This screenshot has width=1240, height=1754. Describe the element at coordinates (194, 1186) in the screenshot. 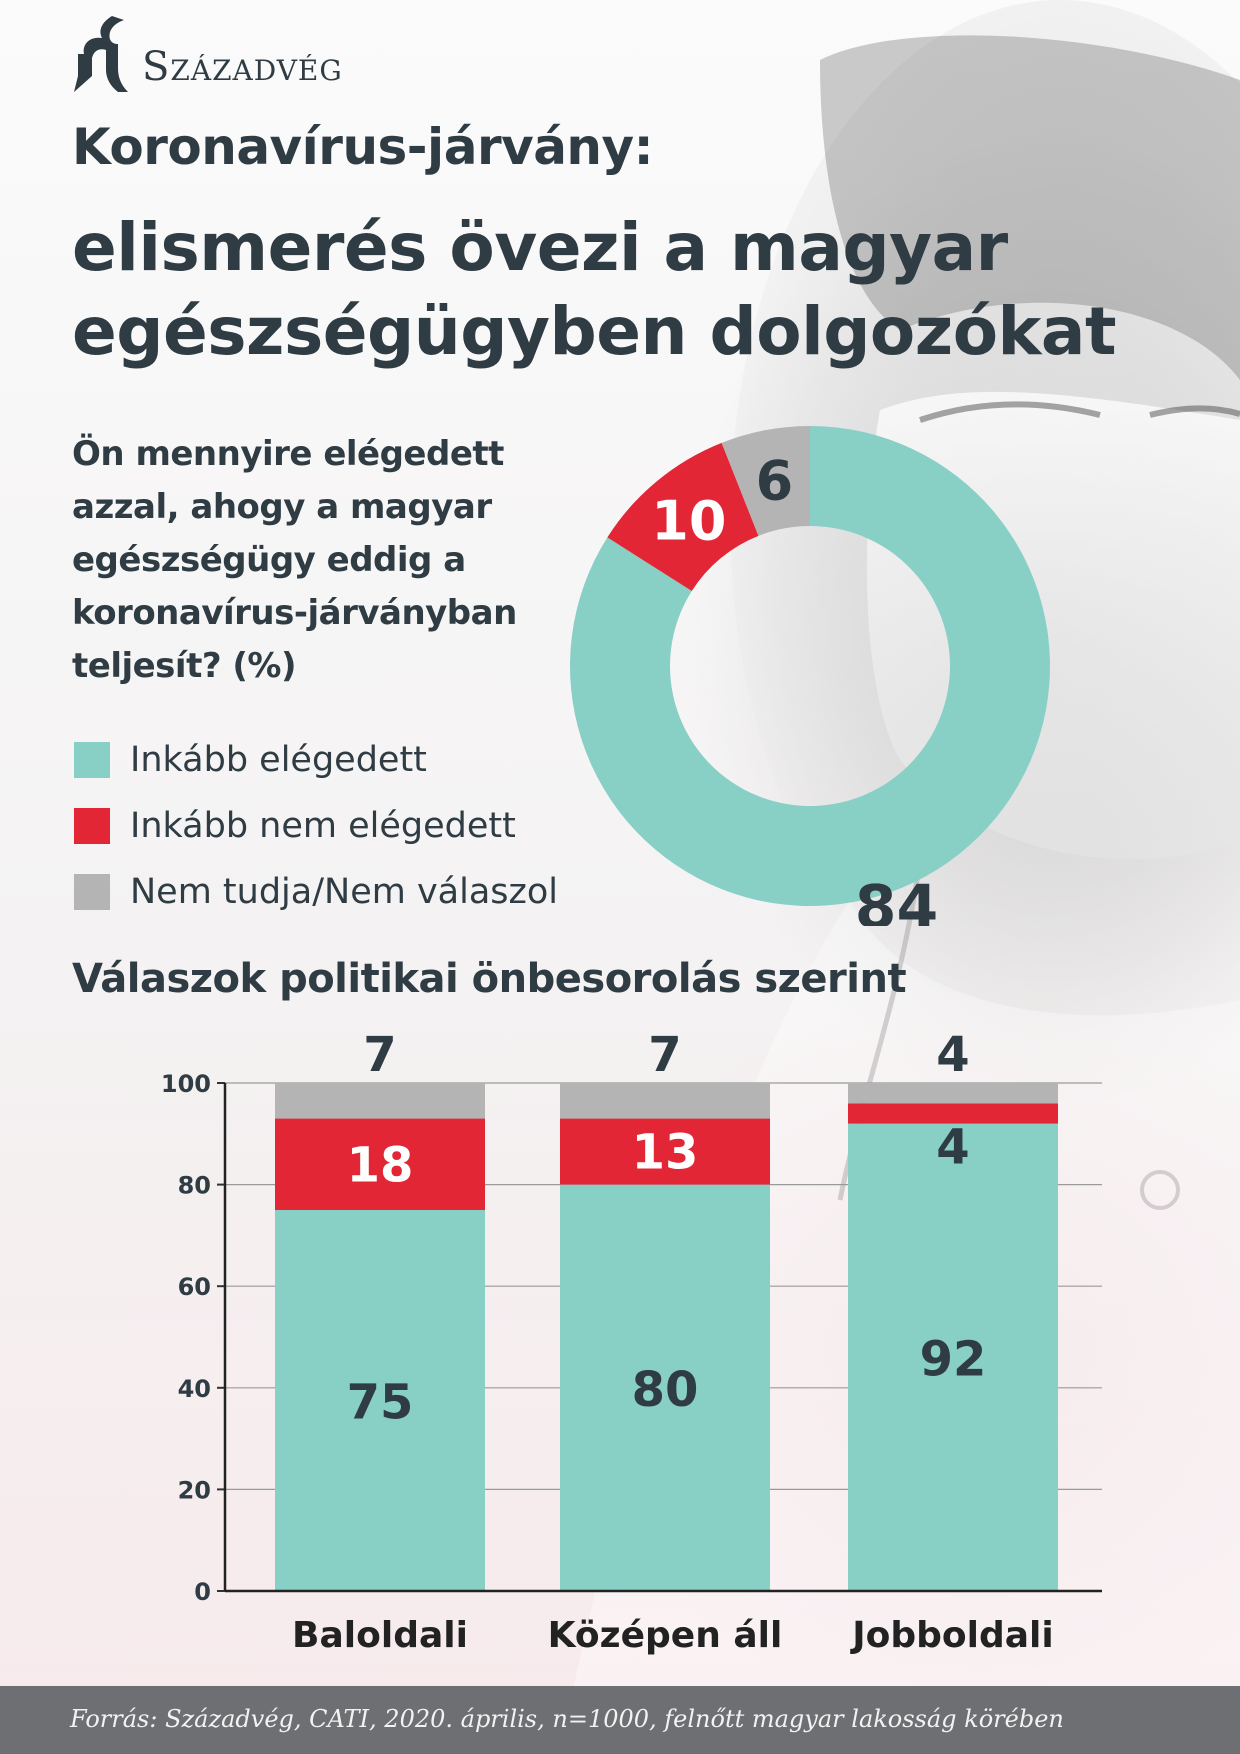

I see `y-tick-label: 80` at that location.